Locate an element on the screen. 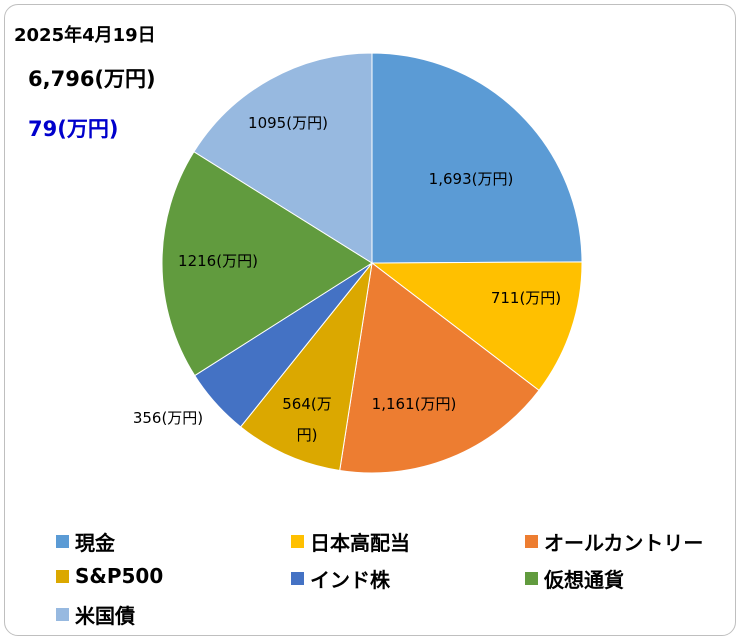 The image size is (744, 642). change-value: 79(万円) is located at coordinates (73, 129).